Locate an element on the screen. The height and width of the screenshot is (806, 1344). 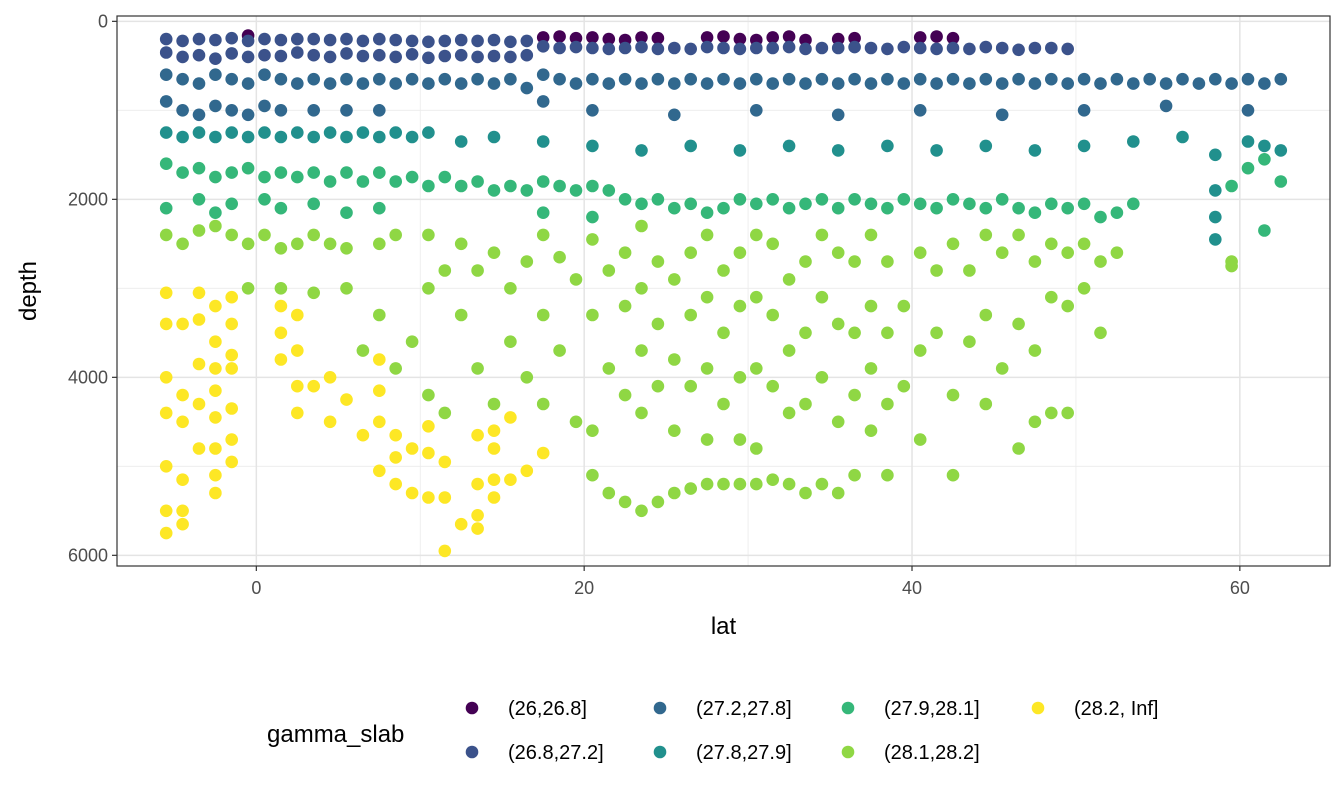
legend-label: (28.1,28.2] is located at coordinates (932, 753).